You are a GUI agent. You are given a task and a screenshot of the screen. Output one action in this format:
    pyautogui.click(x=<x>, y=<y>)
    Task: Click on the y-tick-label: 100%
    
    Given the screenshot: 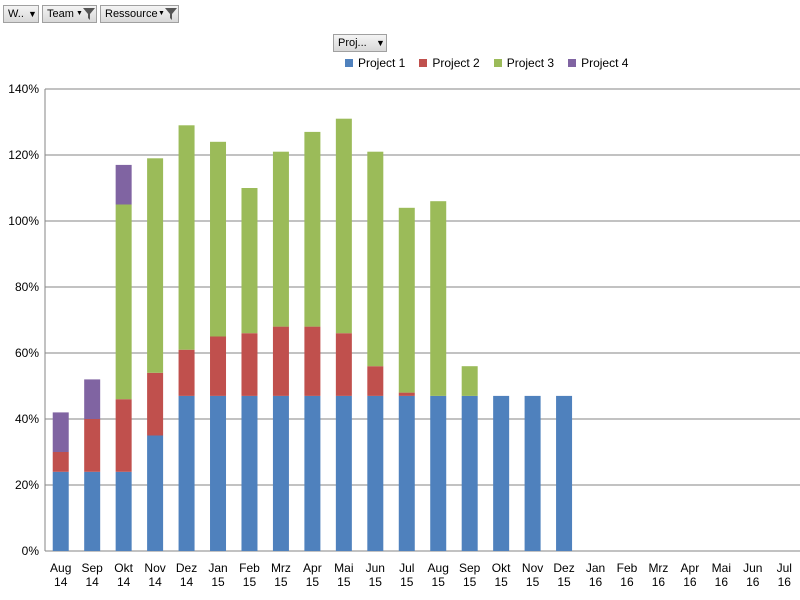 What is the action you would take?
    pyautogui.click(x=23, y=221)
    